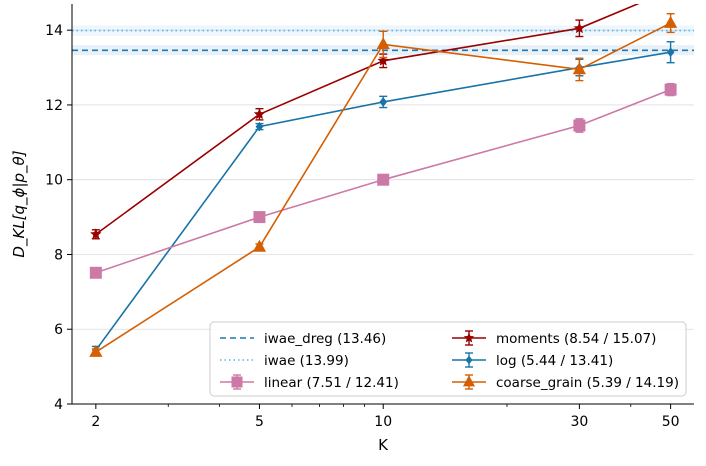  What do you see at coordinates (58, 405) in the screenshot?
I see `y-tick-label: 4` at bounding box center [58, 405].